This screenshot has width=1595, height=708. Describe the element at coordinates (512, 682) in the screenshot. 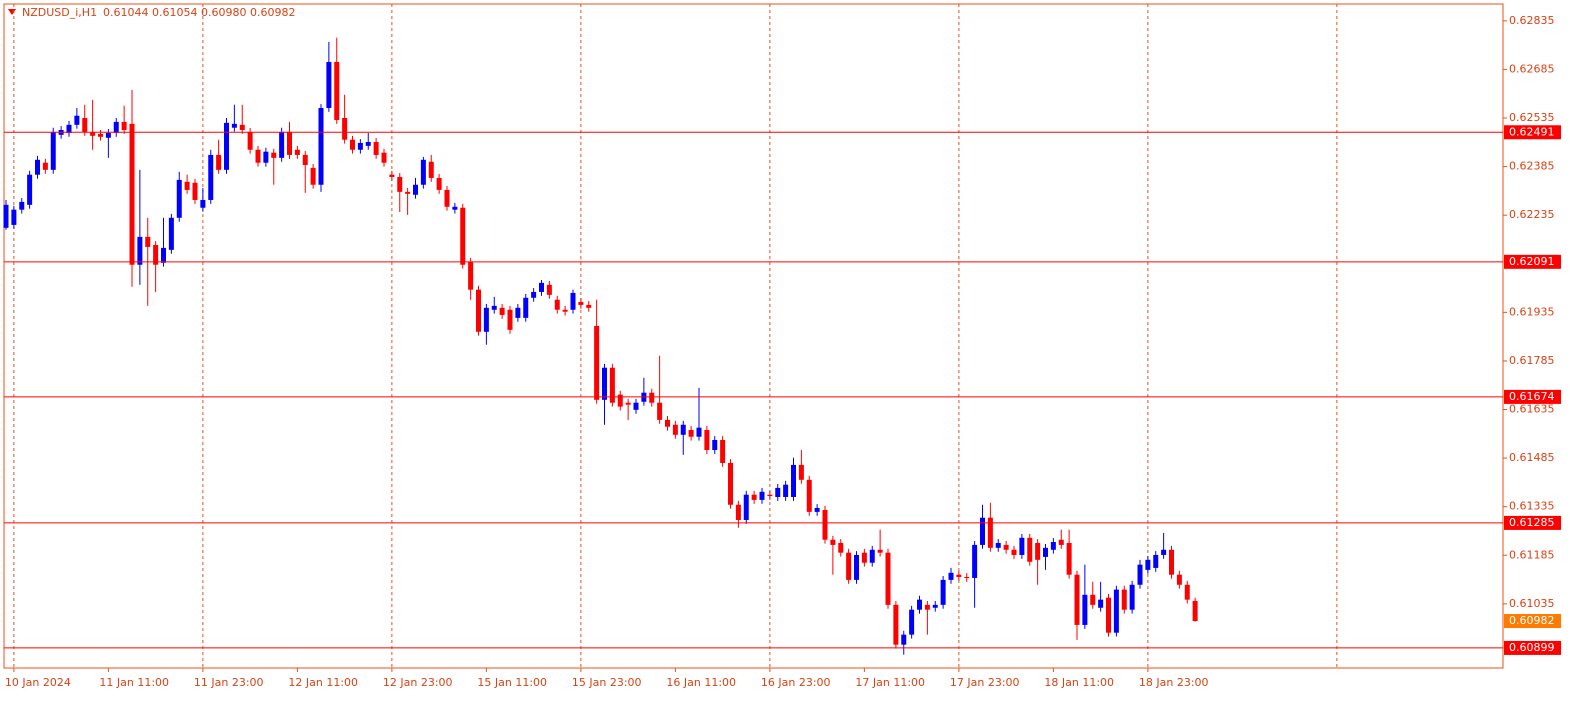

I see `x-tick-label: 15 Jan 11:00` at that location.